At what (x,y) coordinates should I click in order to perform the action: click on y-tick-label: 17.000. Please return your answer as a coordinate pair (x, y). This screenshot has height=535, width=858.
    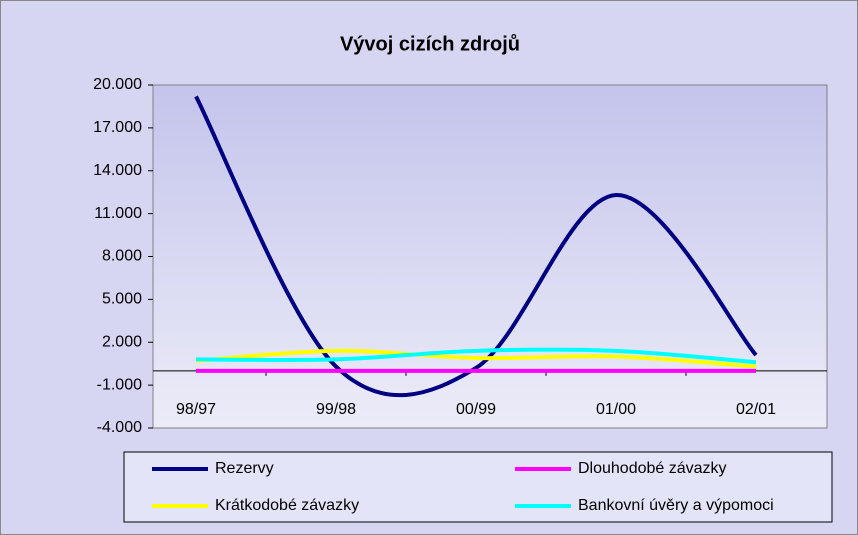
    Looking at the image, I should click on (117, 127).